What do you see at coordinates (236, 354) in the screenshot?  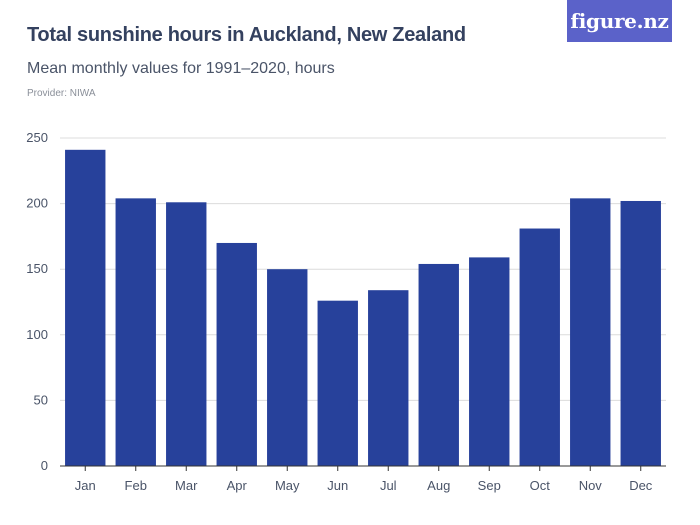 I see `bar-apr` at bounding box center [236, 354].